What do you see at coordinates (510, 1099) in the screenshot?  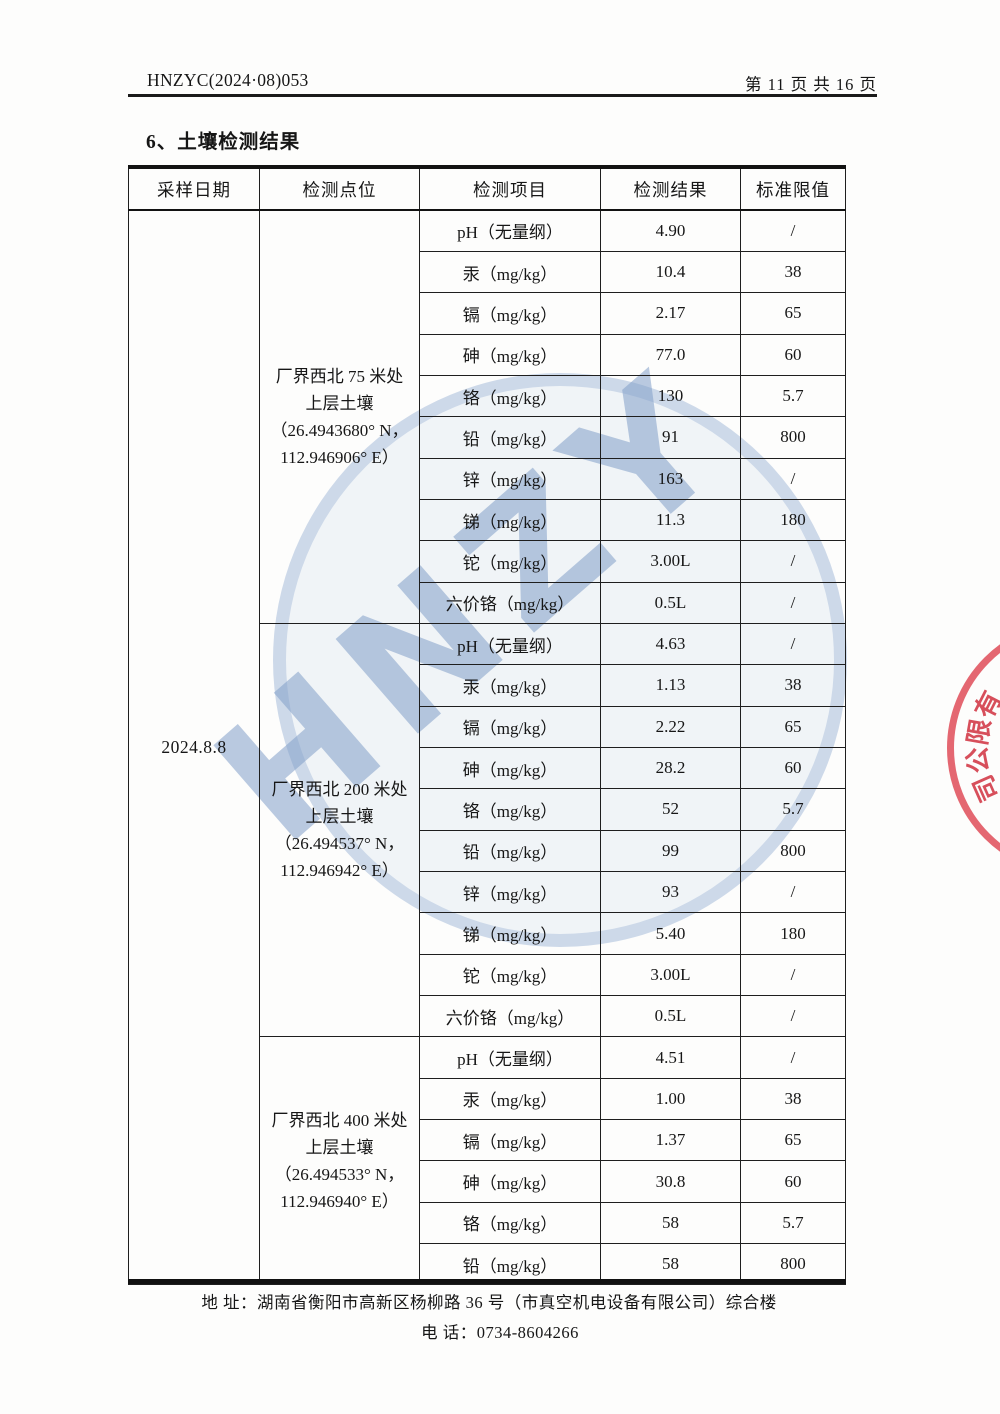 I see `item-cell: 汞（mg/kg）` at bounding box center [510, 1099].